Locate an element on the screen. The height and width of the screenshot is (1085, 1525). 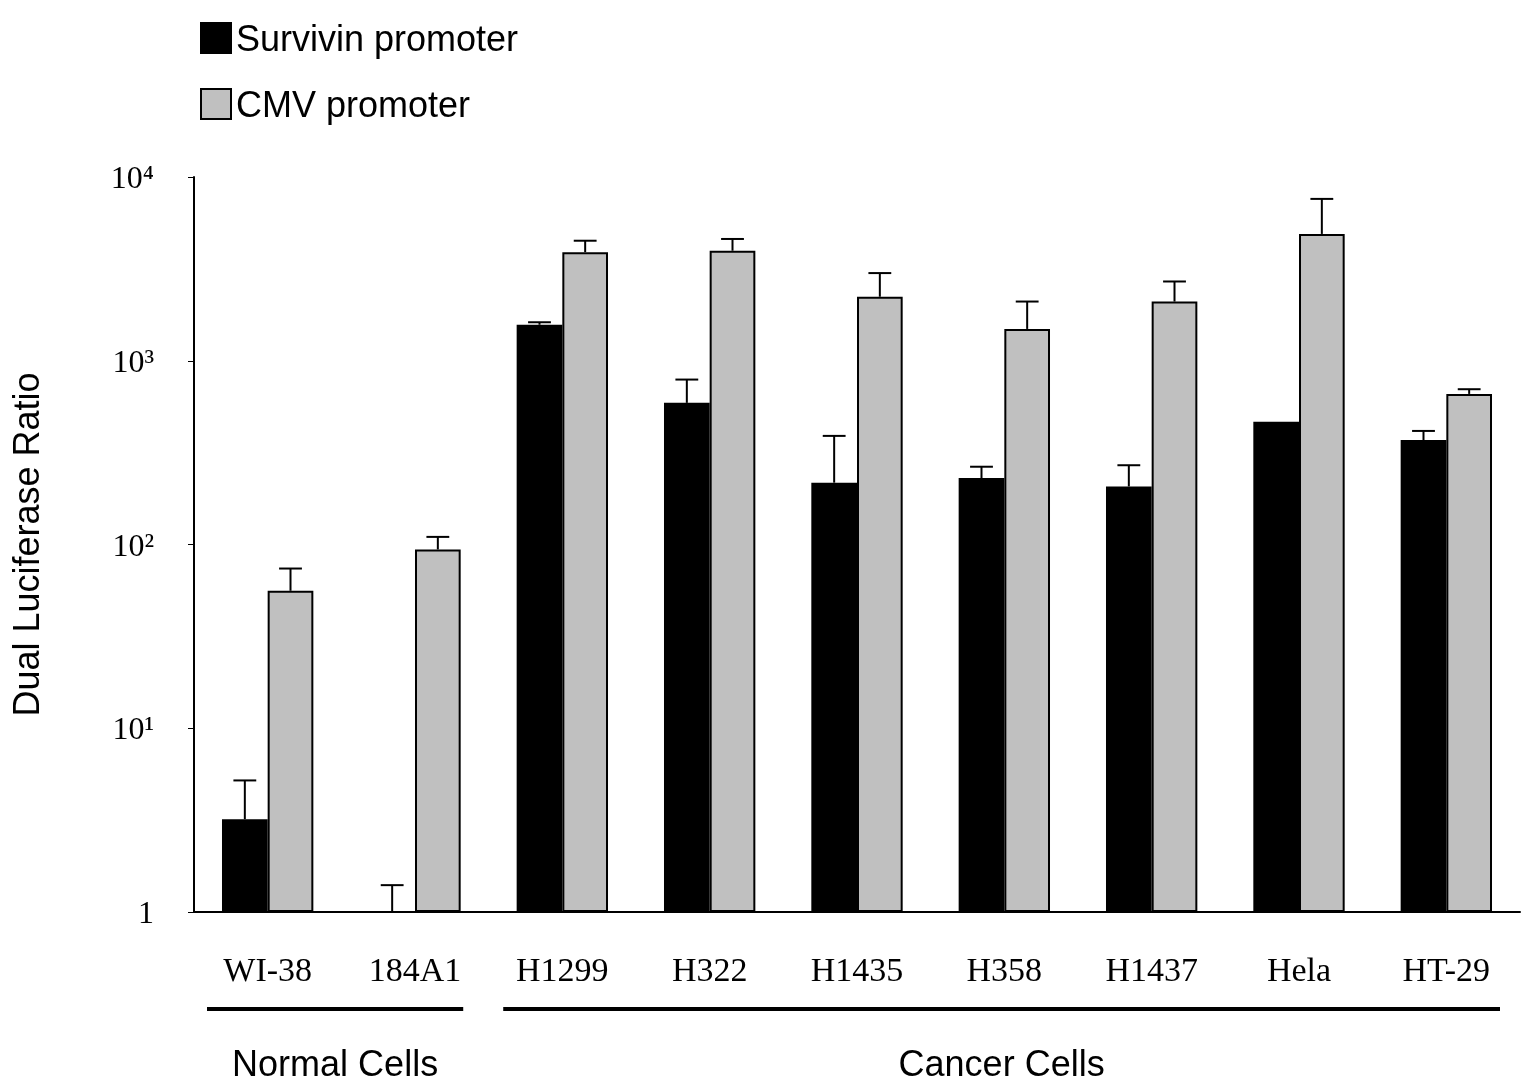
text: Normal Cells is located at coordinates (335, 1063).